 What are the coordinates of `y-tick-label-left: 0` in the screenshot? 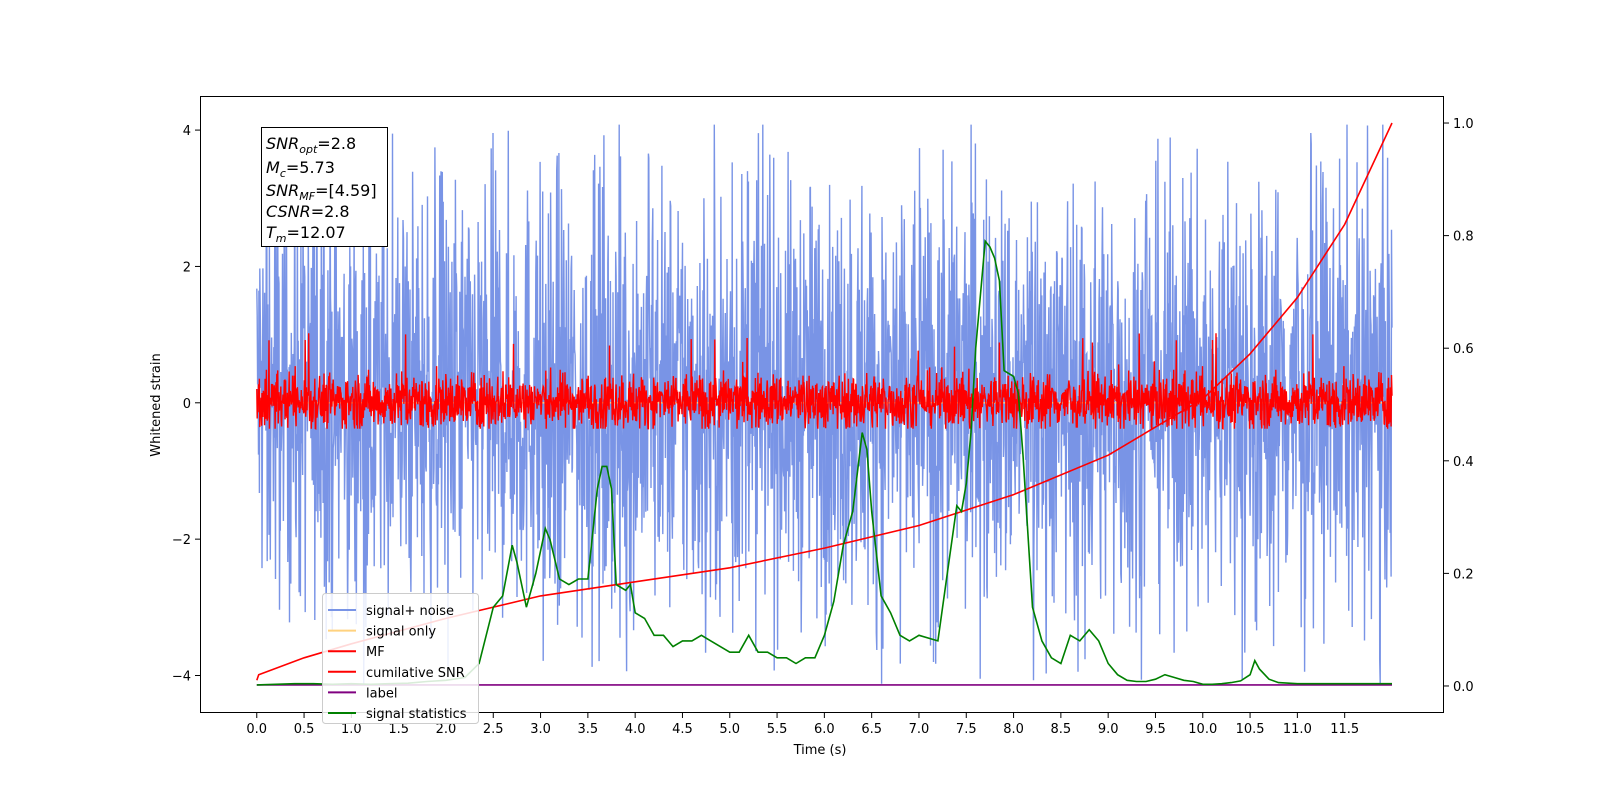 It's located at (187, 404).